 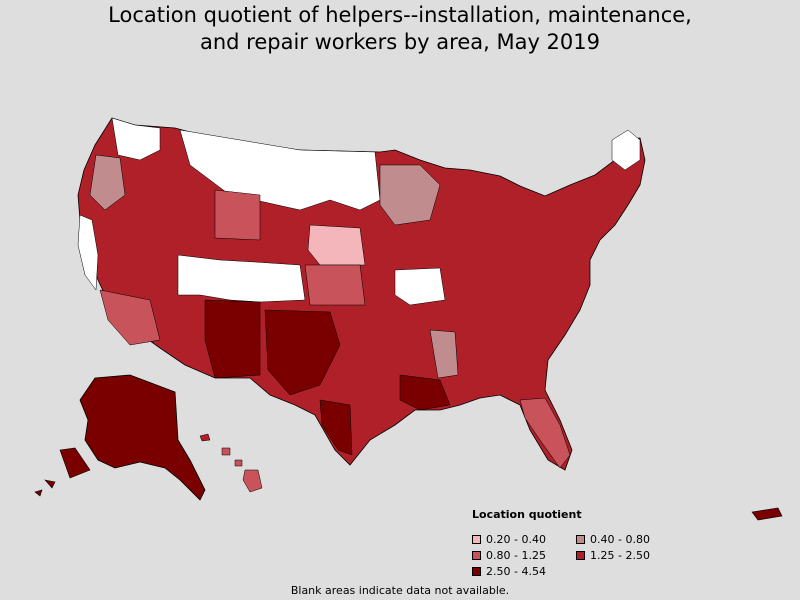 What do you see at coordinates (232, 339) in the screenshot?
I see `region-new-mexico` at bounding box center [232, 339].